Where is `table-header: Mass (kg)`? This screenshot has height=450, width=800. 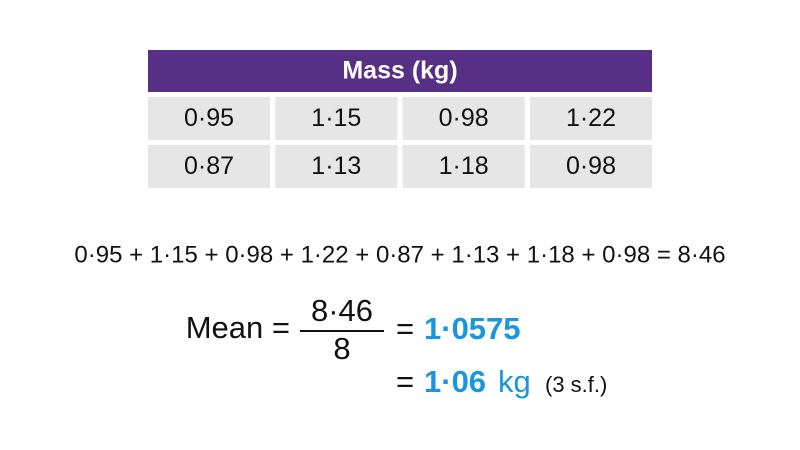 table-header: Mass (kg) is located at coordinates (399, 71).